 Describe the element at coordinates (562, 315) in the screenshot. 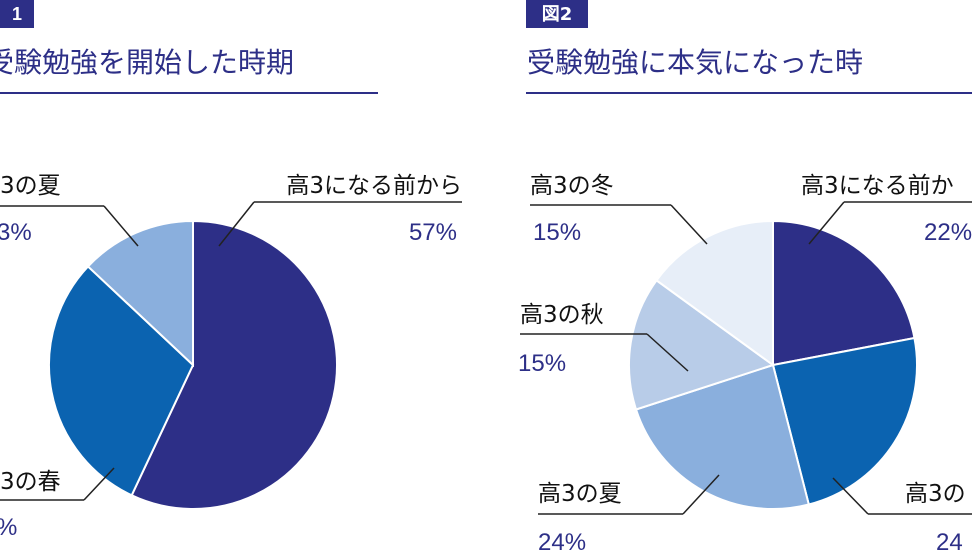

I see `figure-2-label-autumn: 高3の秋` at that location.